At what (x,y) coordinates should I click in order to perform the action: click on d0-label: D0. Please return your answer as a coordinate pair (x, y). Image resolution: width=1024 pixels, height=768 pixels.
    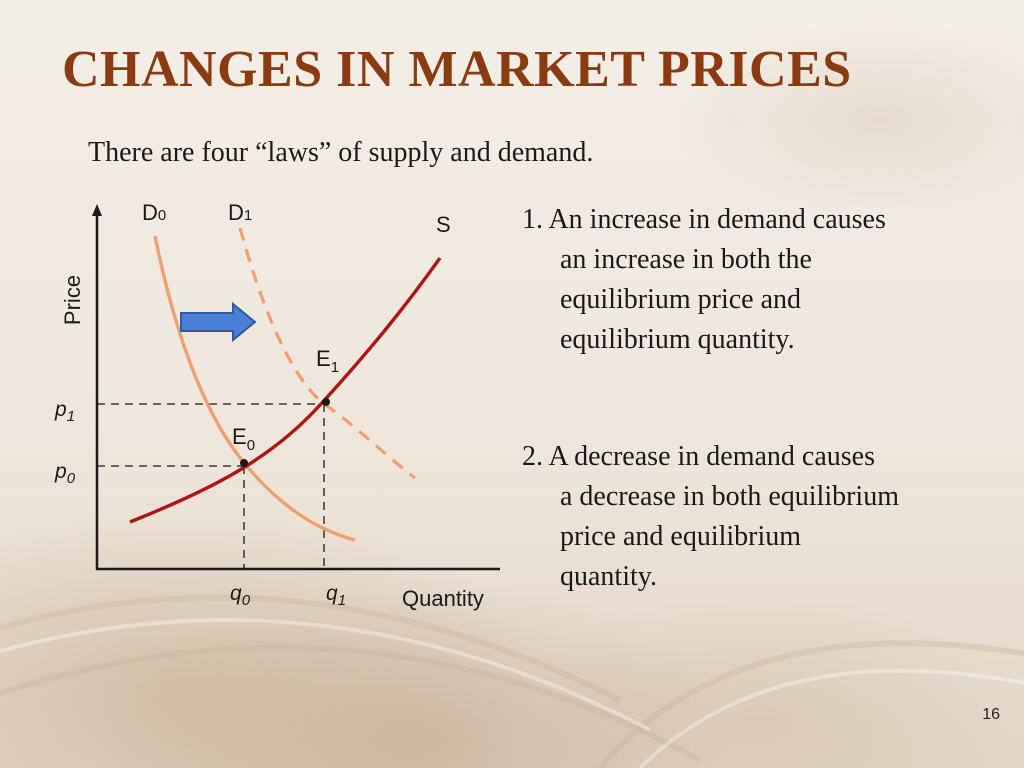
    Looking at the image, I should click on (154, 212).